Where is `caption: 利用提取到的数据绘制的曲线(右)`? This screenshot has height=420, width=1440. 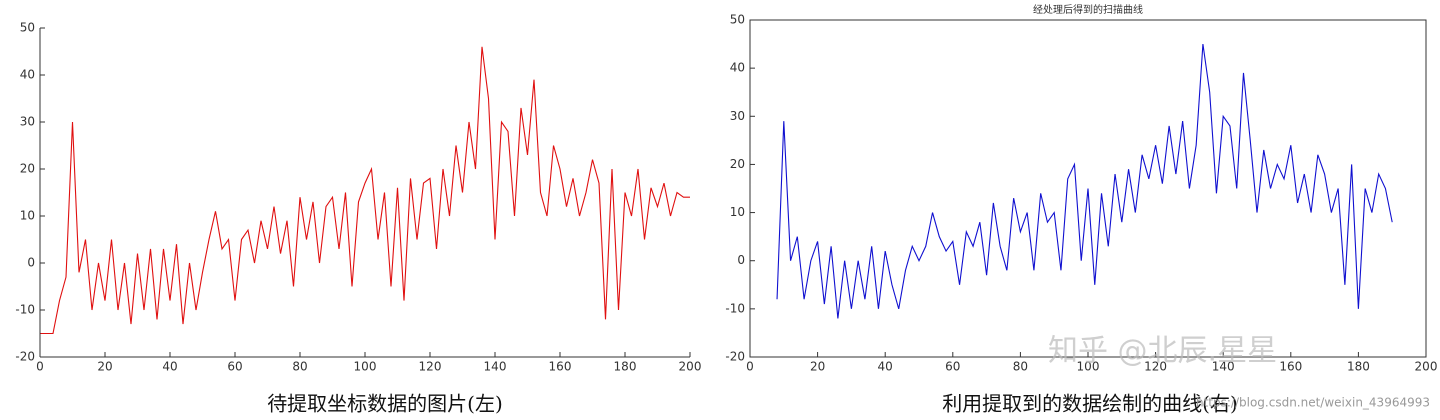
caption: 利用提取到的数据绘制的曲线(右) is located at coordinates (1090, 404).